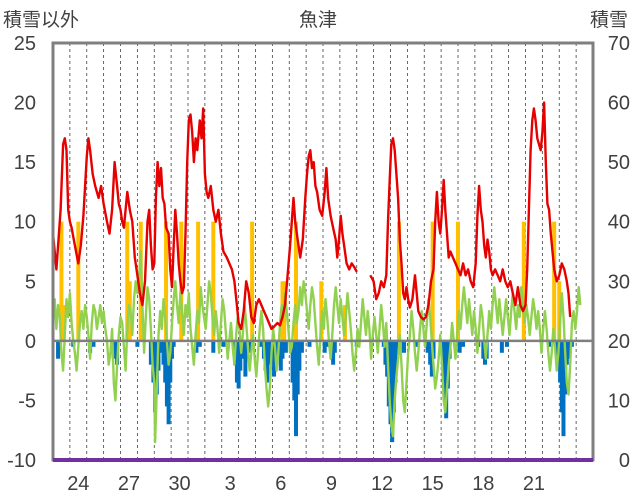 Image resolution: width=636 pixels, height=501 pixels. What do you see at coordinates (619, 223) in the screenshot?
I see `right-y-tick: 40` at bounding box center [619, 223].